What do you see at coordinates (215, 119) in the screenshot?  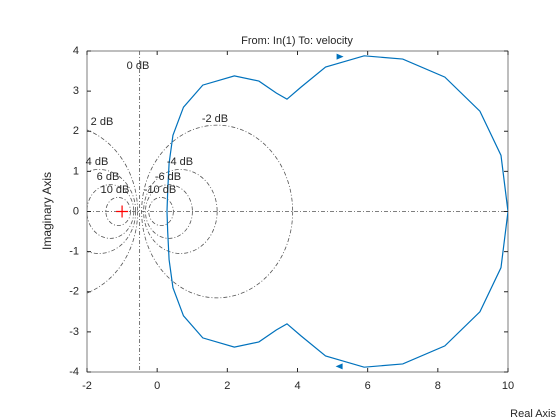 I see `m-circle-label: -2 dB` at bounding box center [215, 119].